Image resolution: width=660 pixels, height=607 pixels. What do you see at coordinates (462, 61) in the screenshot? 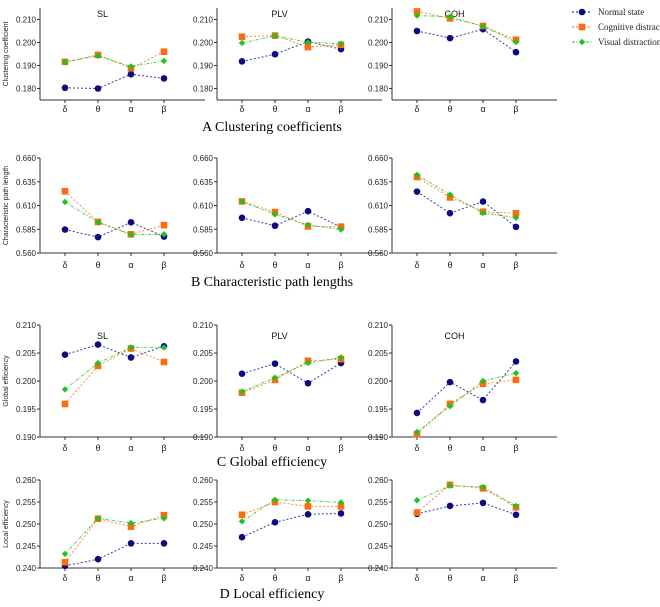
I see `plot-A-2: 0.180 0.190 0.200 0.210 δ θ α β COH` at bounding box center [462, 61].